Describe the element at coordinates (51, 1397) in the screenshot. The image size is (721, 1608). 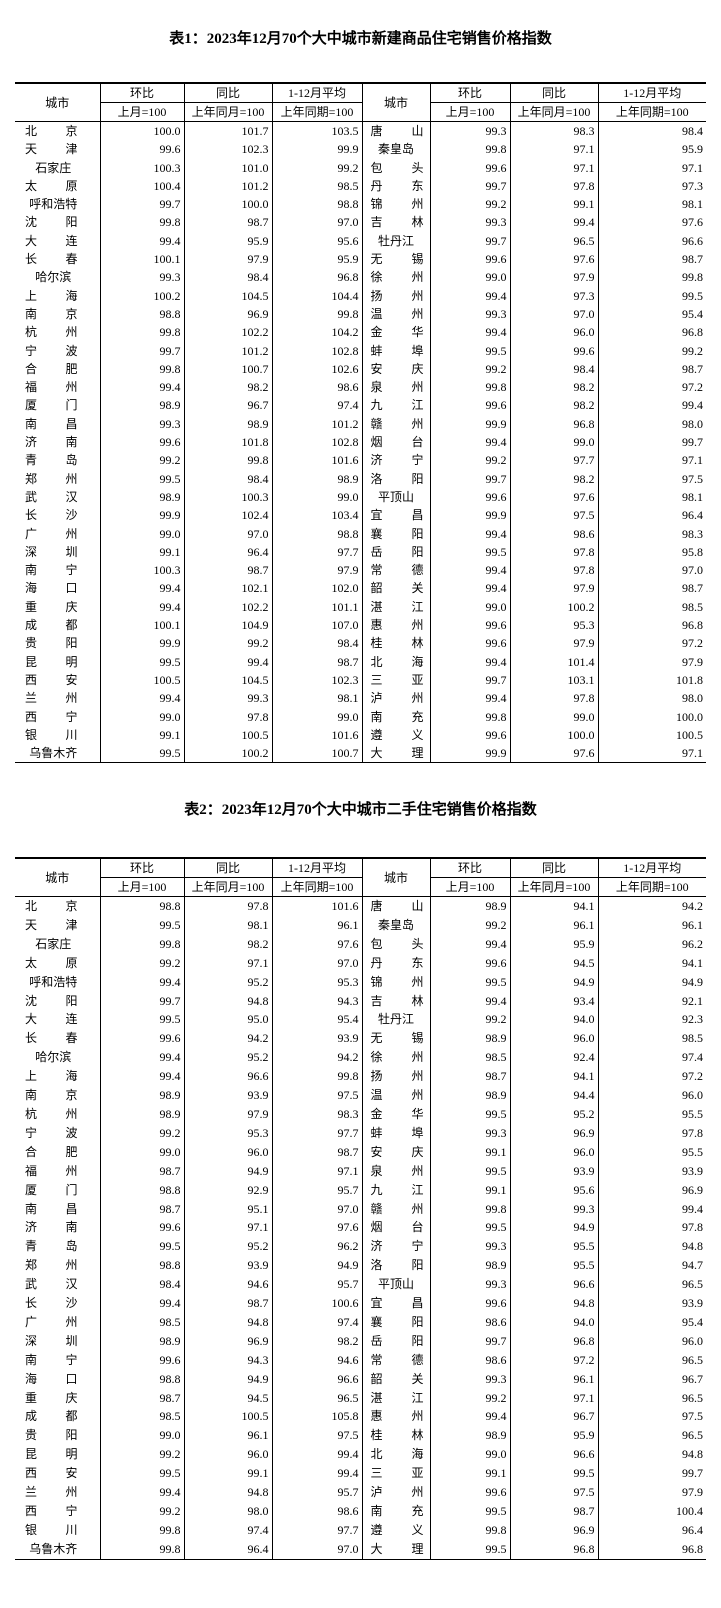
I see `city-name: 重庆` at that location.